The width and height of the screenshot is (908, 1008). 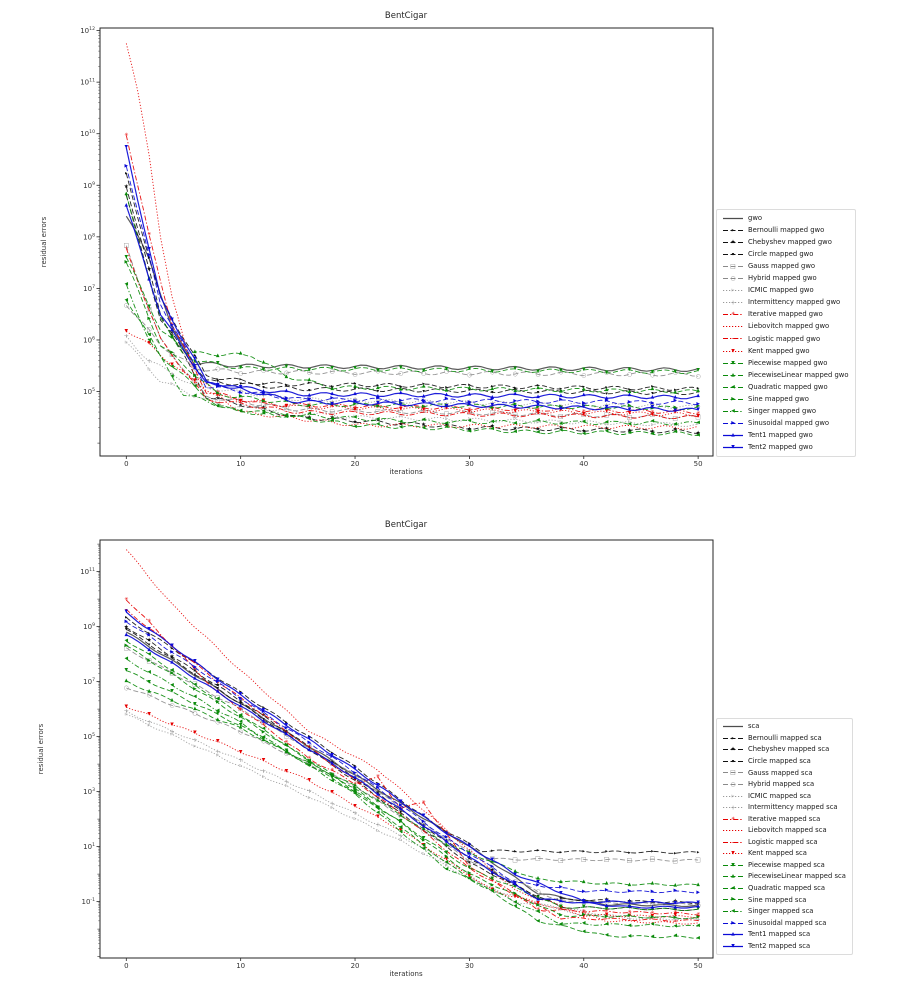 What do you see at coordinates (787, 830) in the screenshot?
I see `legend-label: Liebovitch mapped sca` at bounding box center [787, 830].